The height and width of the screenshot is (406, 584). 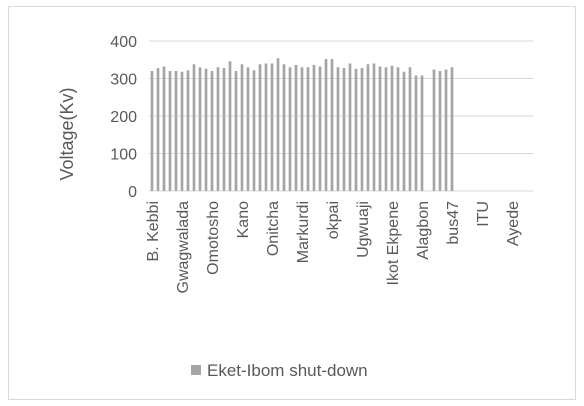 I want to click on y-tick-labels: 0 100 200 300 400, so click(x=123, y=117).